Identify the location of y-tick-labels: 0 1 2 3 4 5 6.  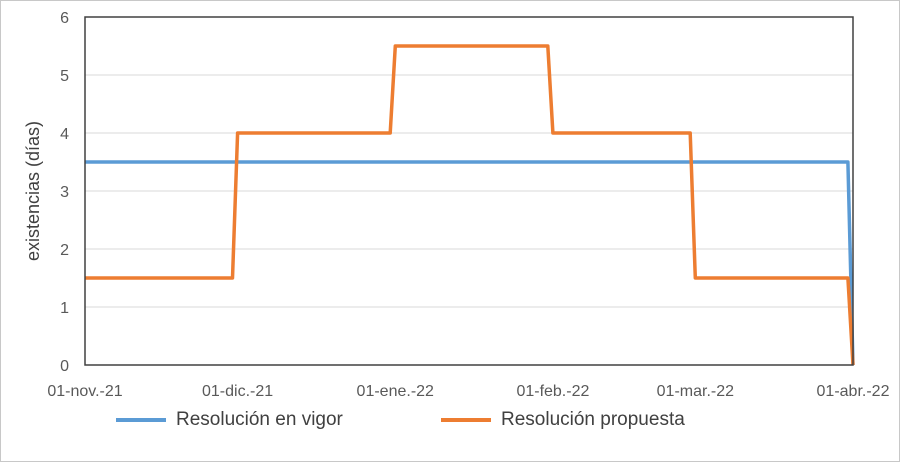
(64, 192).